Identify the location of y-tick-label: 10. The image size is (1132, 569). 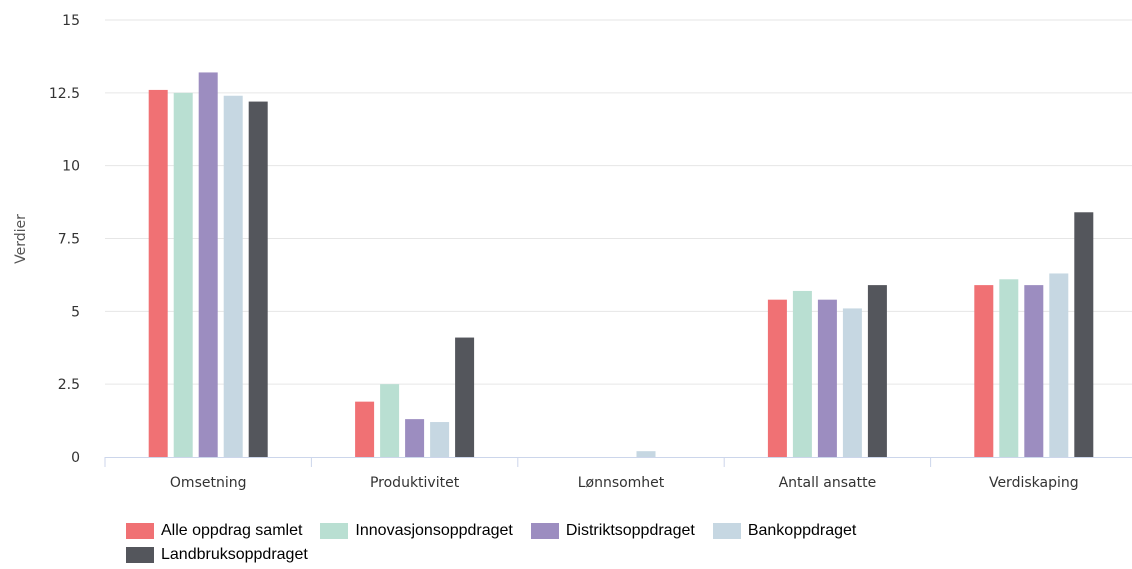
(71, 167).